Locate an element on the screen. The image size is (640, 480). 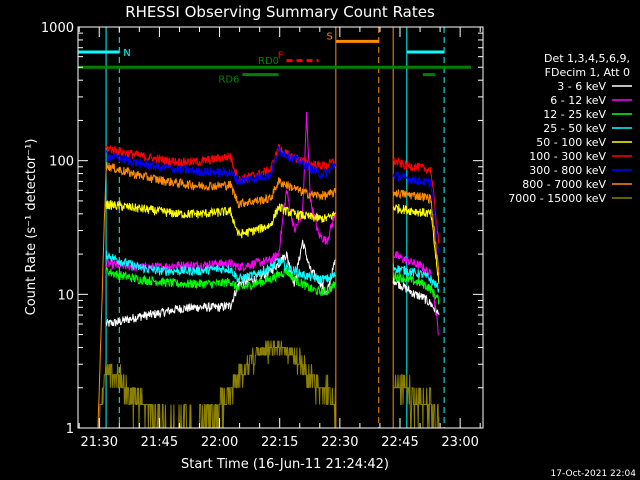
x-tick-label: 21:30 is located at coordinates (99, 442).